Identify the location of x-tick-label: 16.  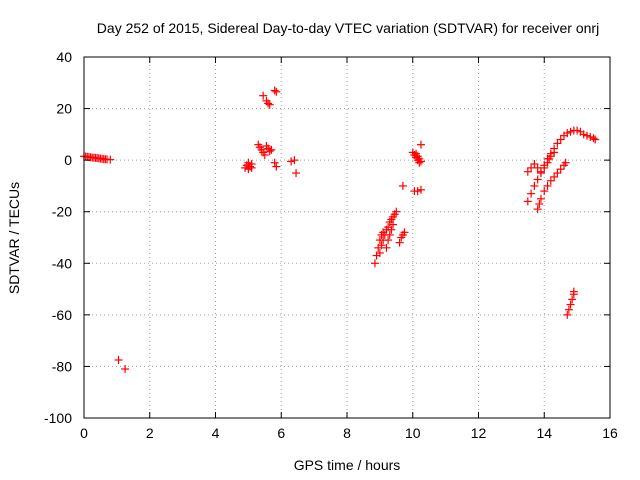
(610, 433).